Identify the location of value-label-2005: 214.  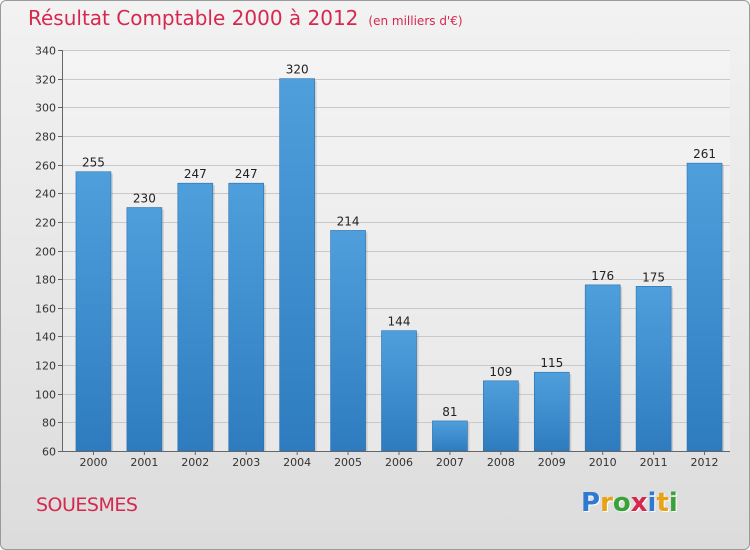
(348, 221).